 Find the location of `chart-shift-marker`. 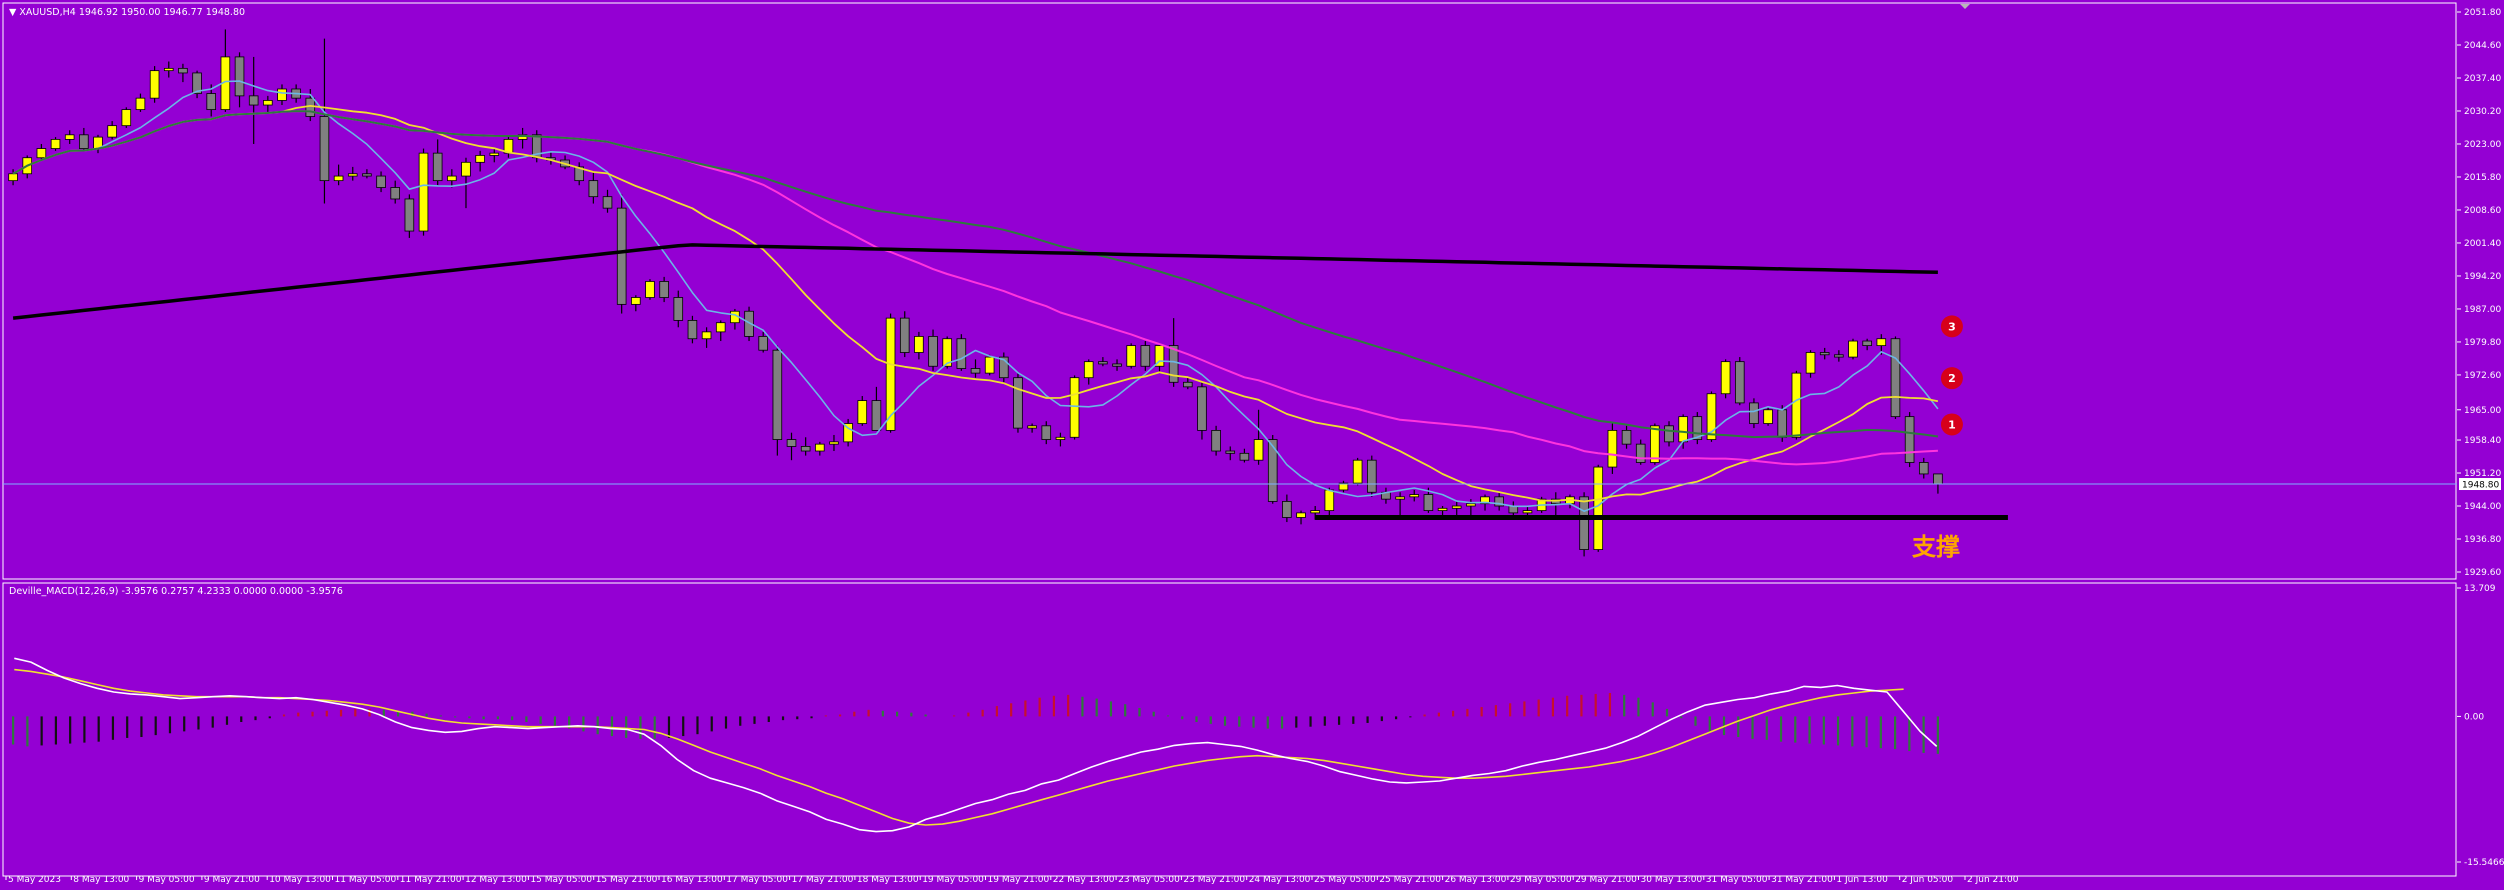

chart-shift-marker is located at coordinates (1965, 6).